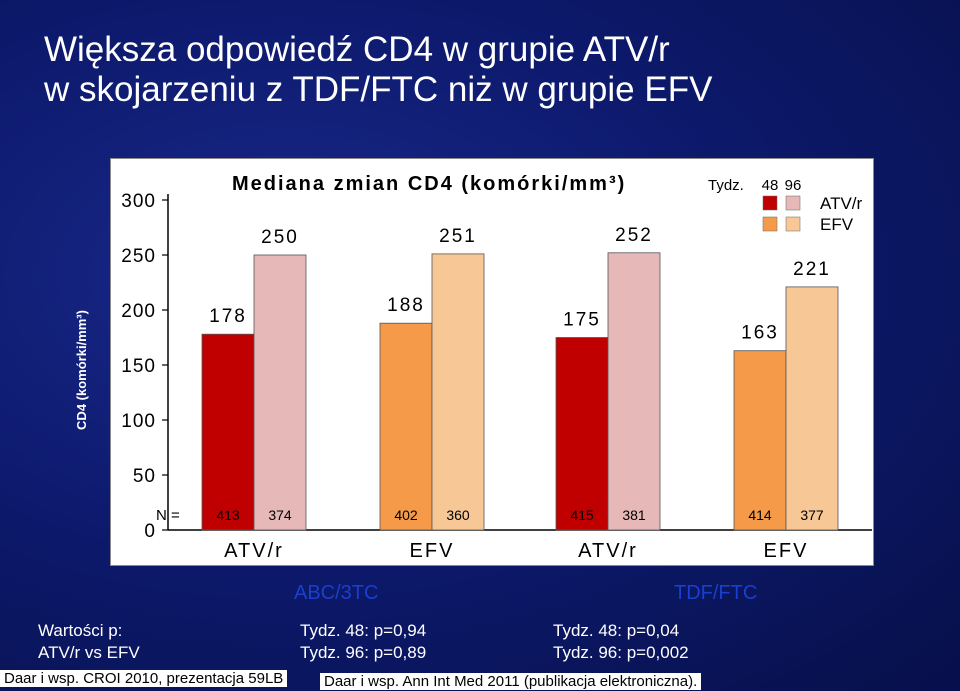  What do you see at coordinates (760, 333) in the screenshot?
I see `bar-value-label: 163` at bounding box center [760, 333].